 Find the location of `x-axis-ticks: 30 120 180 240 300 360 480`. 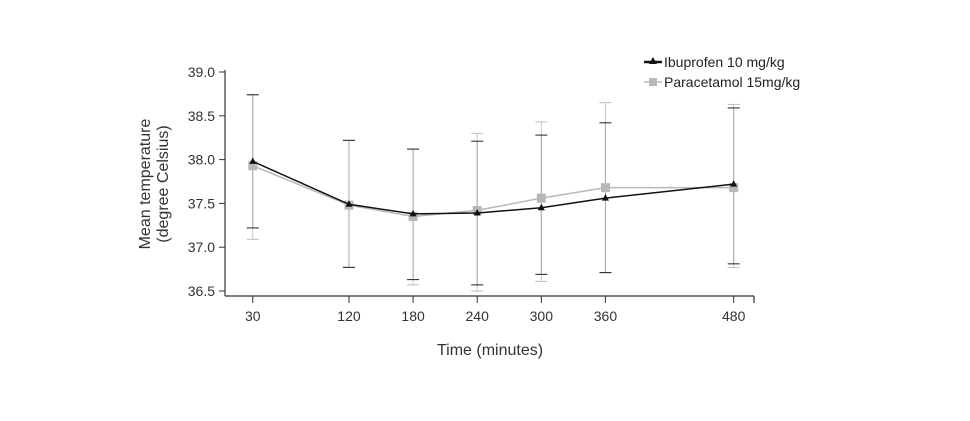

x-axis-ticks: 30 120 180 240 300 360 480 is located at coordinates (495, 310).